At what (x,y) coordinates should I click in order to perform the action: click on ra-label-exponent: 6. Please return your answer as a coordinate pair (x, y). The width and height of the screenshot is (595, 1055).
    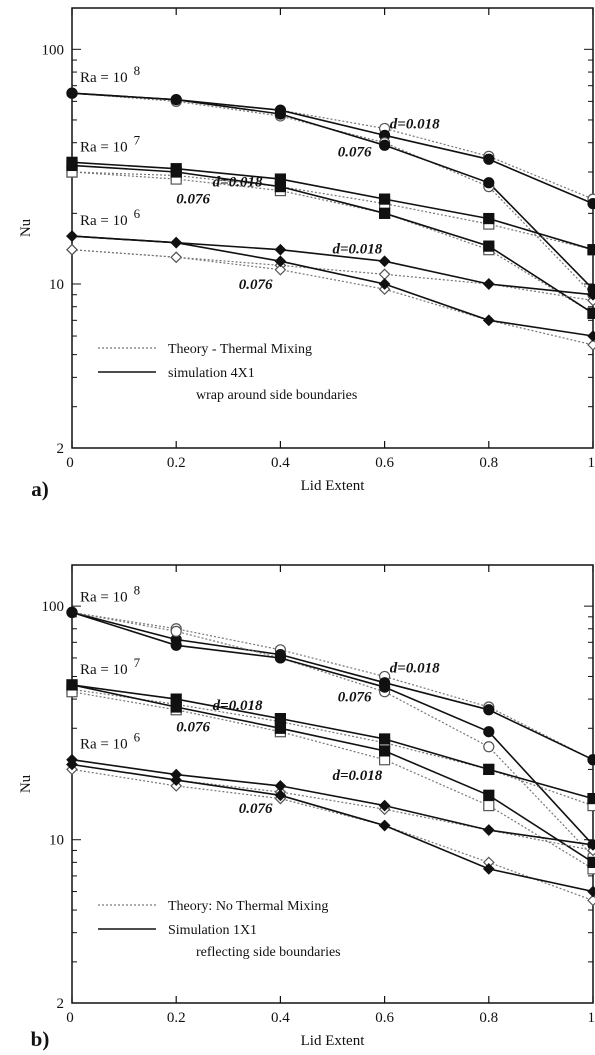
    Looking at the image, I should click on (137, 213).